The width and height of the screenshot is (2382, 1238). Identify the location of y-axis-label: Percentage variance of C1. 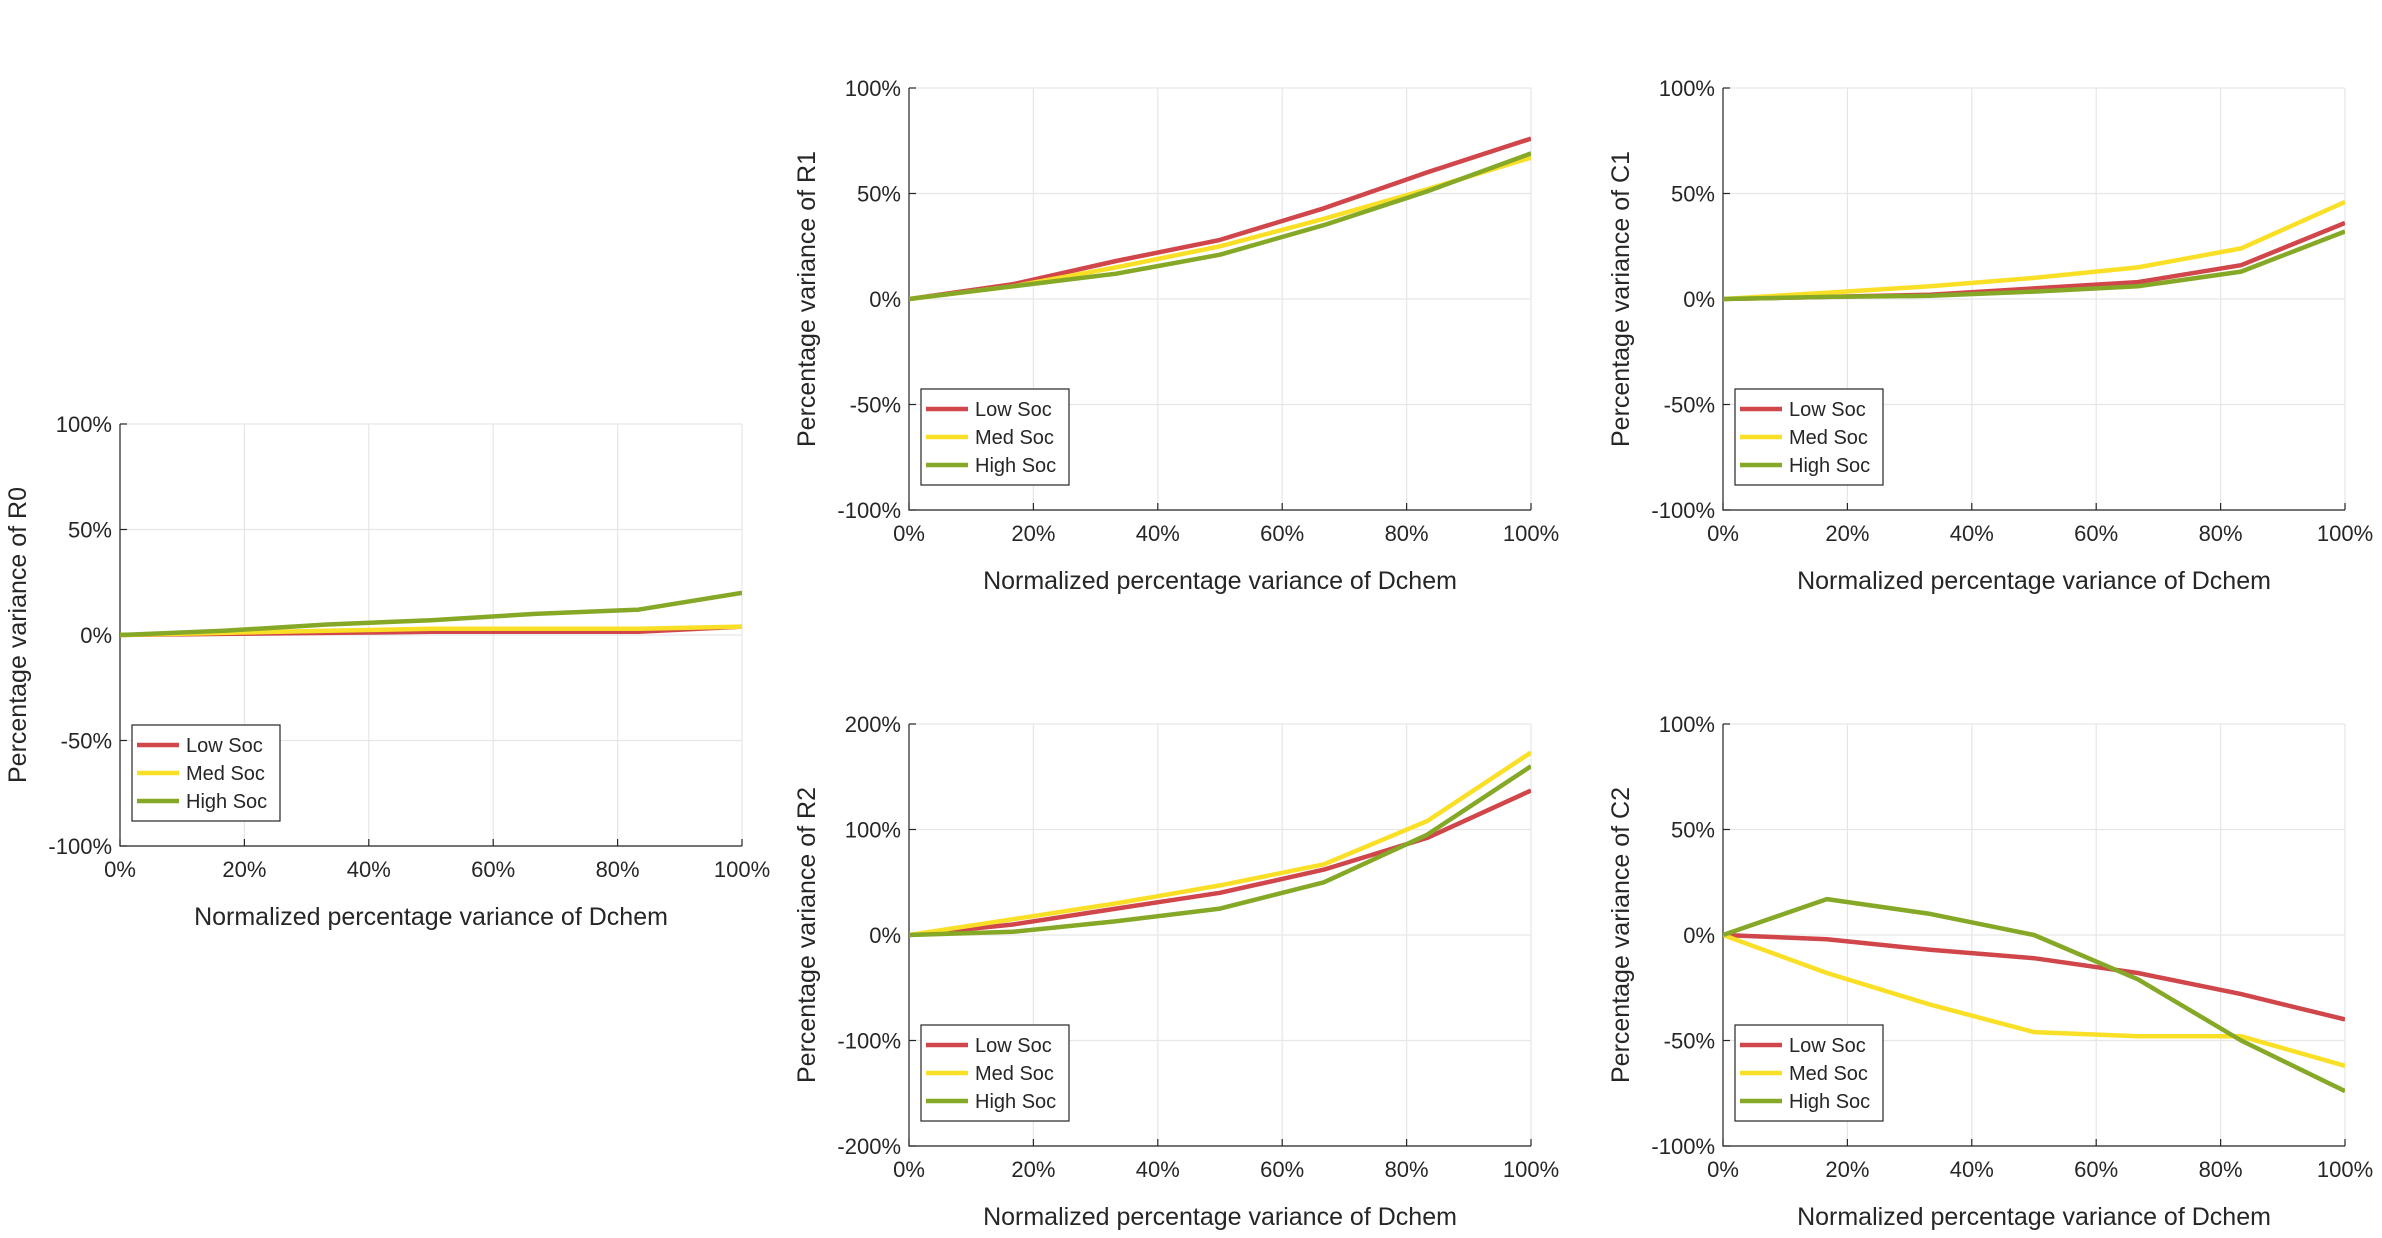
(1621, 299).